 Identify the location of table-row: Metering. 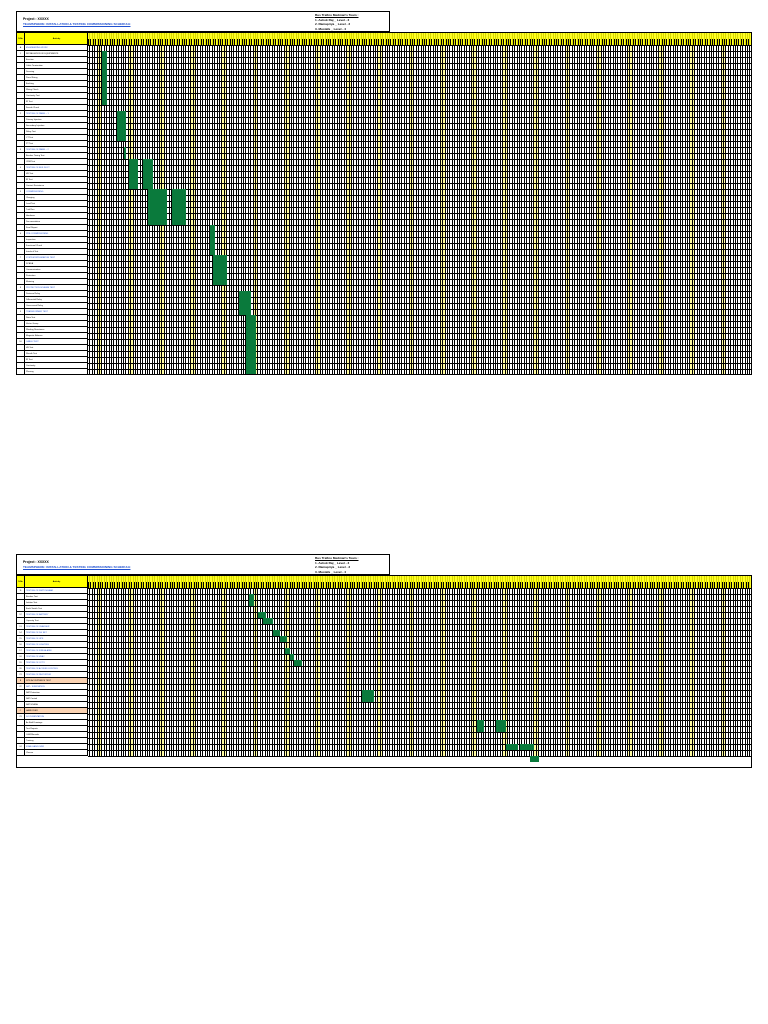
(384, 282).